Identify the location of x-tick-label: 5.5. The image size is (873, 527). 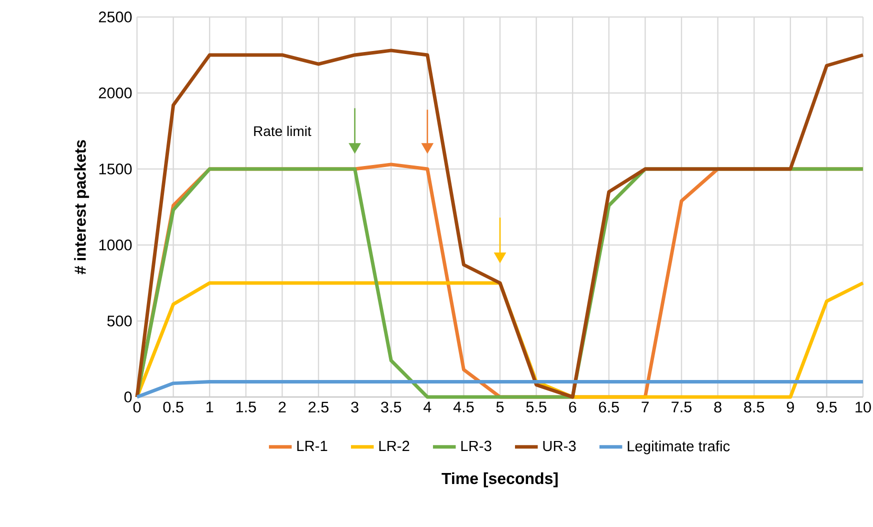
(536, 407).